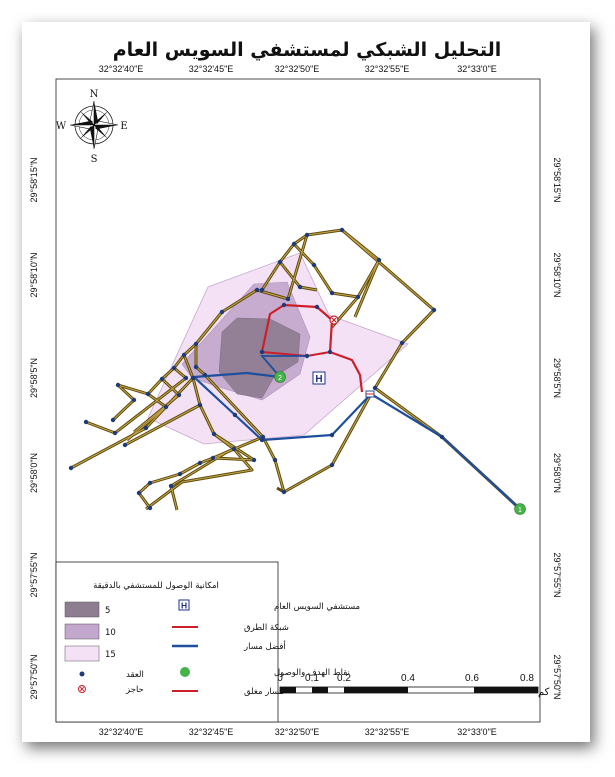 The image size is (615, 777). Describe the element at coordinates (387, 69) in the screenshot. I see `lon-label-top: 32°32'55"E` at that location.